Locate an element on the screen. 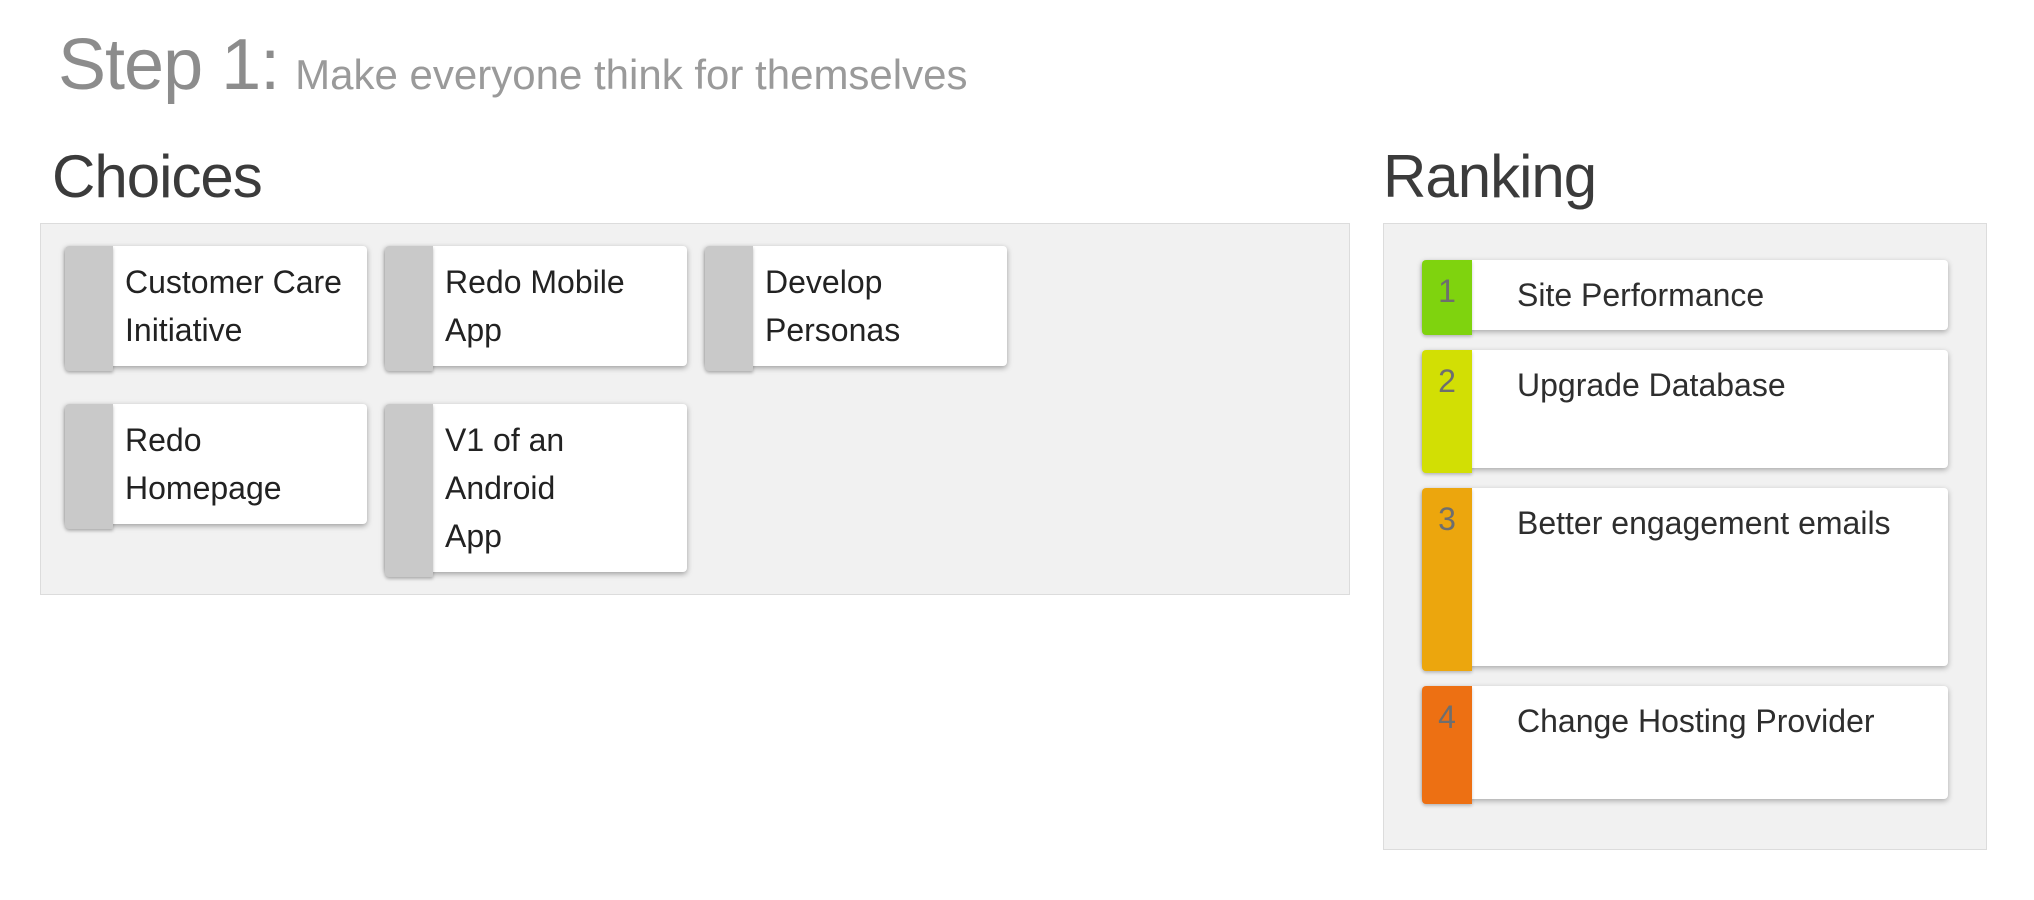 The width and height of the screenshot is (2034, 900). ranking-title: Ranking is located at coordinates (1490, 176).